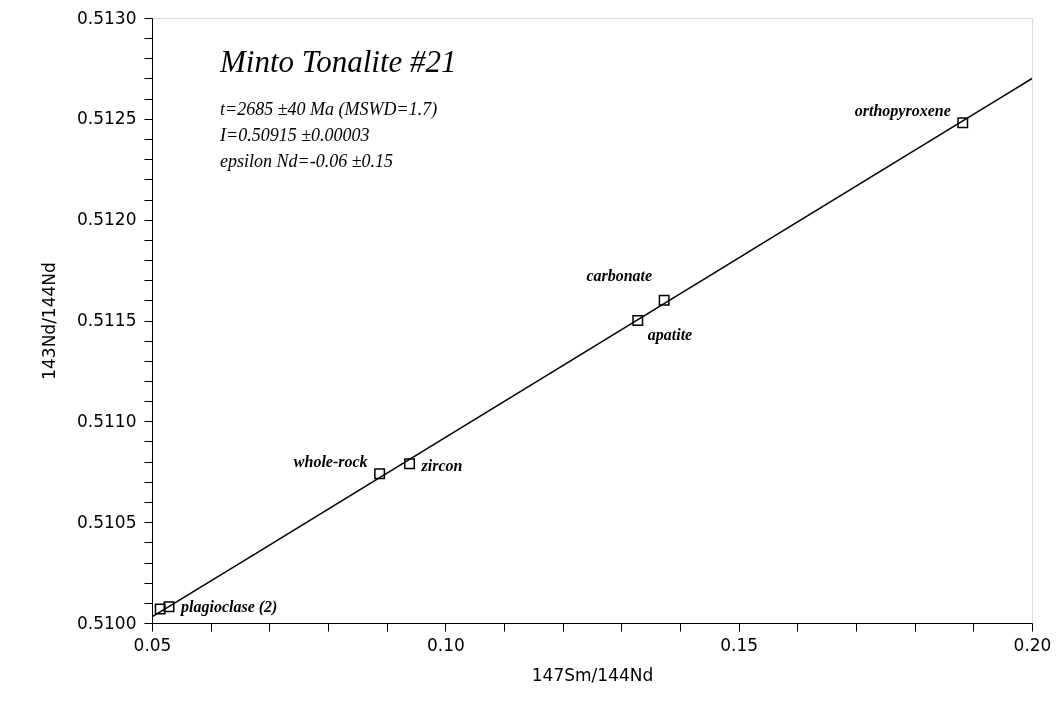  What do you see at coordinates (338, 61) in the screenshot?
I see `text: Minto Tonalite #21` at bounding box center [338, 61].